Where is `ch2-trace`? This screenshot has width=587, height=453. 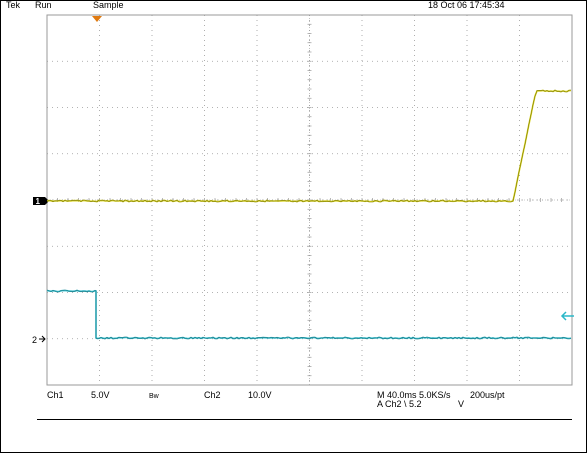 ch2-trace is located at coordinates (309, 314).